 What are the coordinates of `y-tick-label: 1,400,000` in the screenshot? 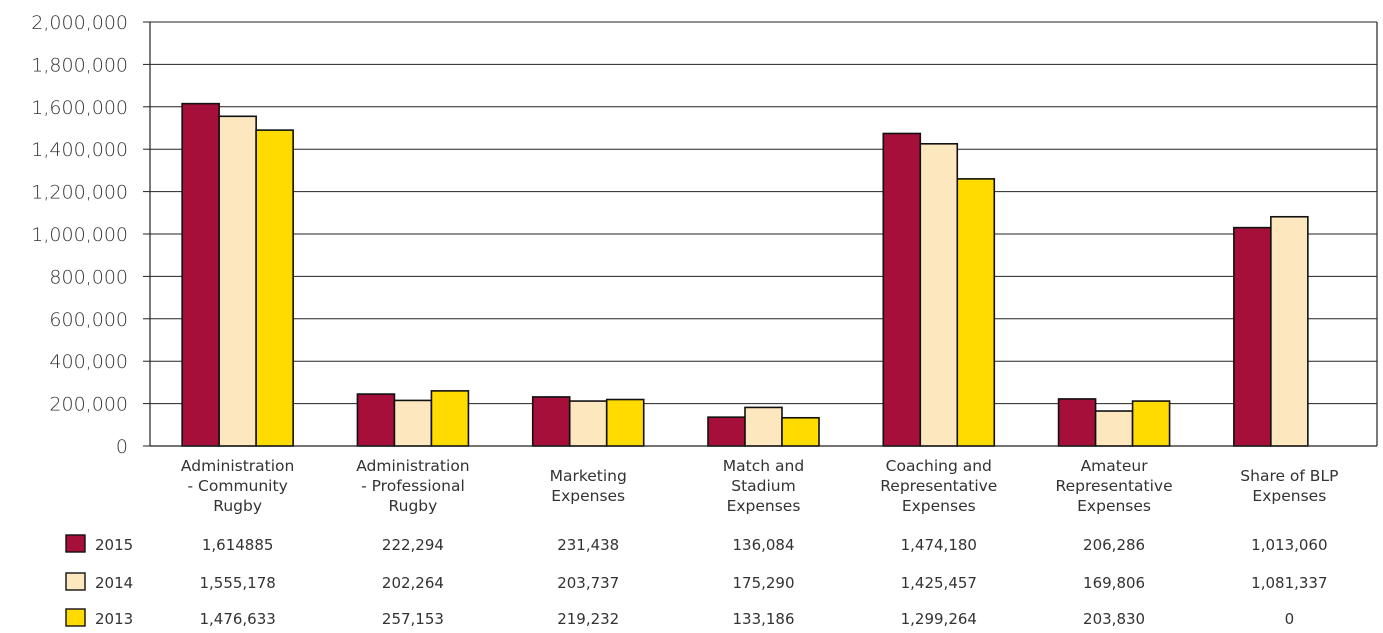 It's located at (79, 150).